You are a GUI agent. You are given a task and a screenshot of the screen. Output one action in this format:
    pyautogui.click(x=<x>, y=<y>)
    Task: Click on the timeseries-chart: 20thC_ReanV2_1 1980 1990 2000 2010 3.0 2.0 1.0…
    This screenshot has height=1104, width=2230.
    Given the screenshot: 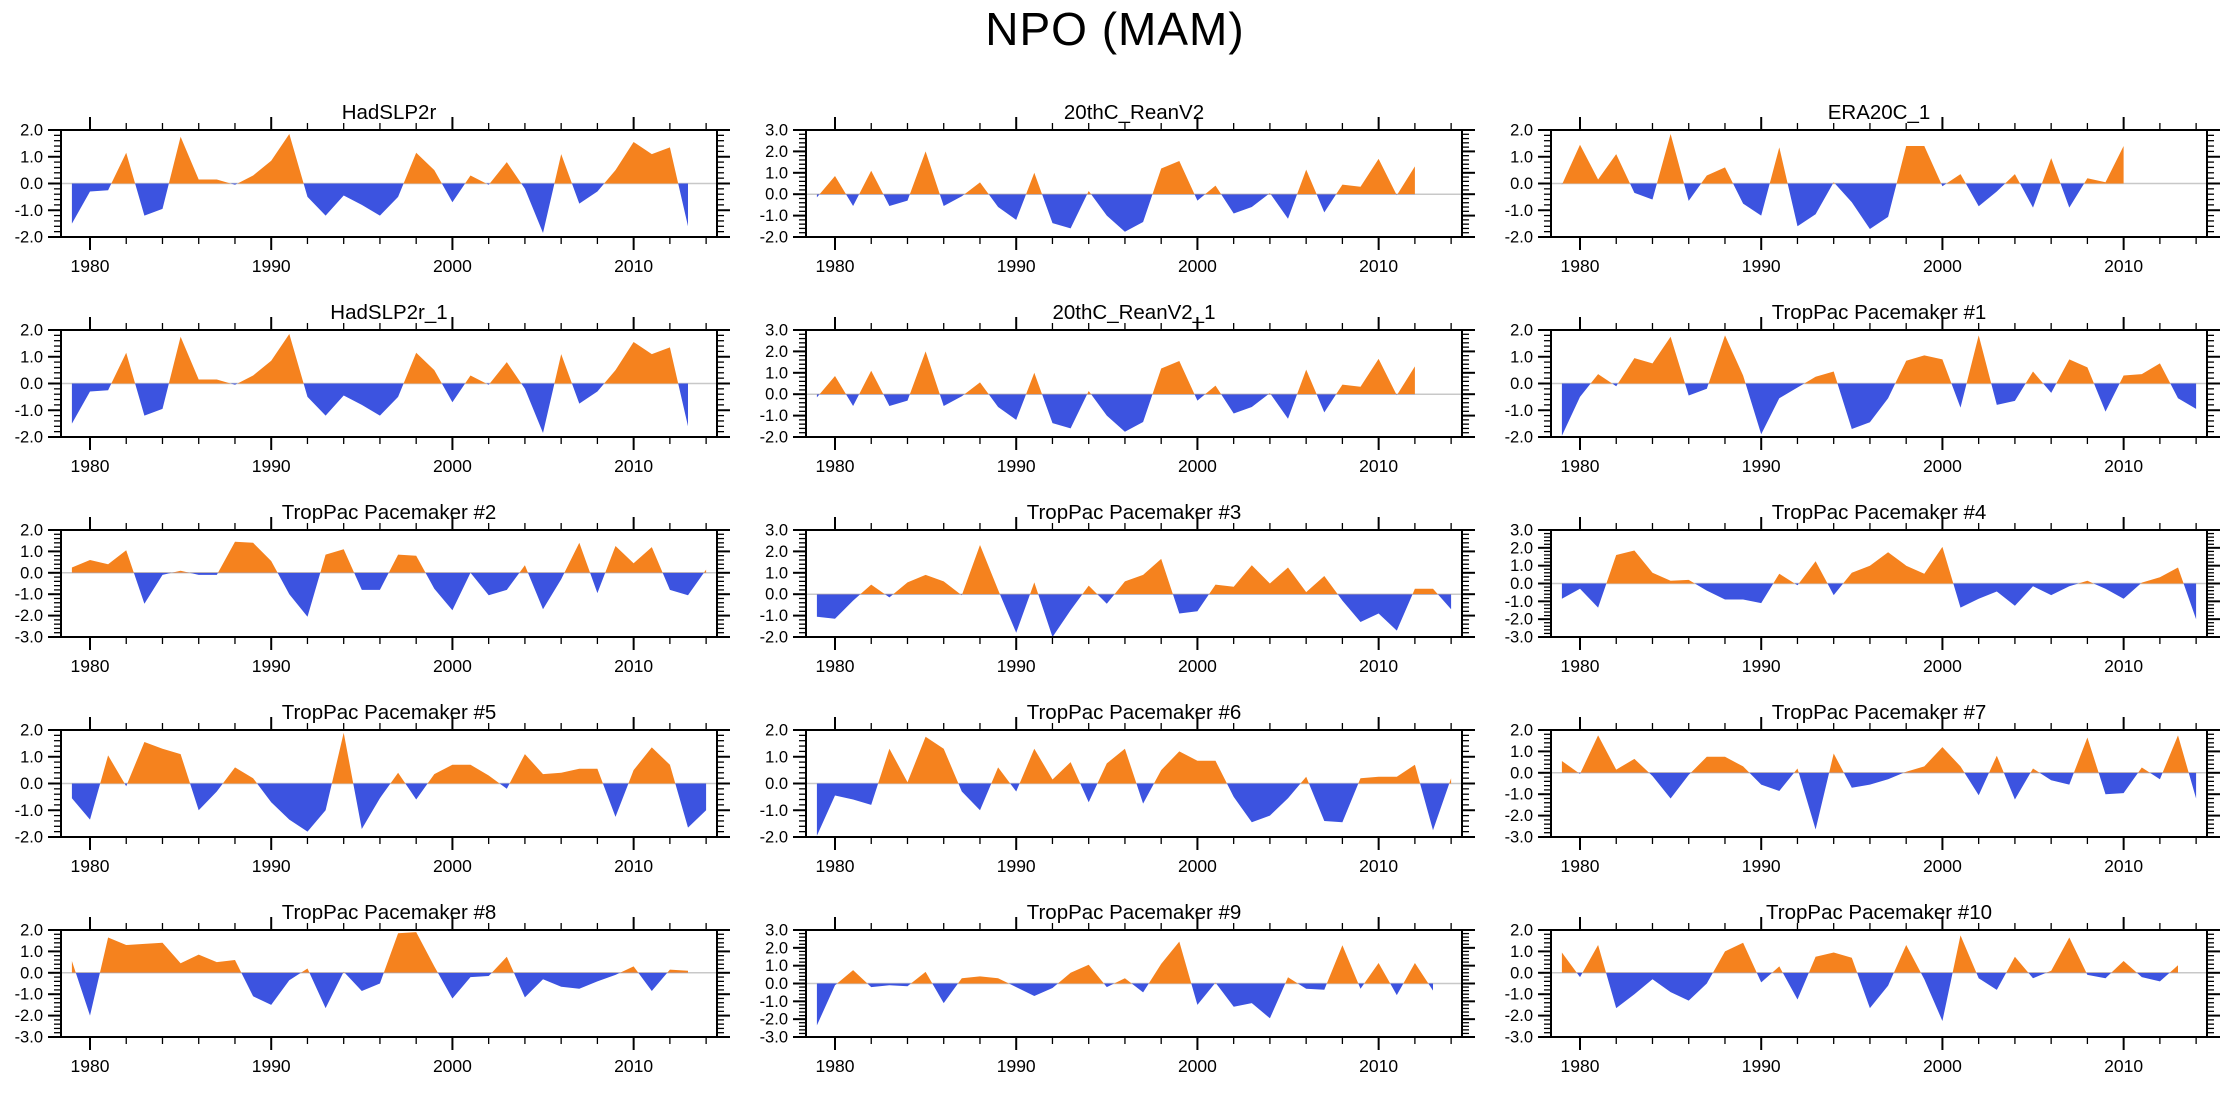 What is the action you would take?
    pyautogui.click(x=1117, y=388)
    